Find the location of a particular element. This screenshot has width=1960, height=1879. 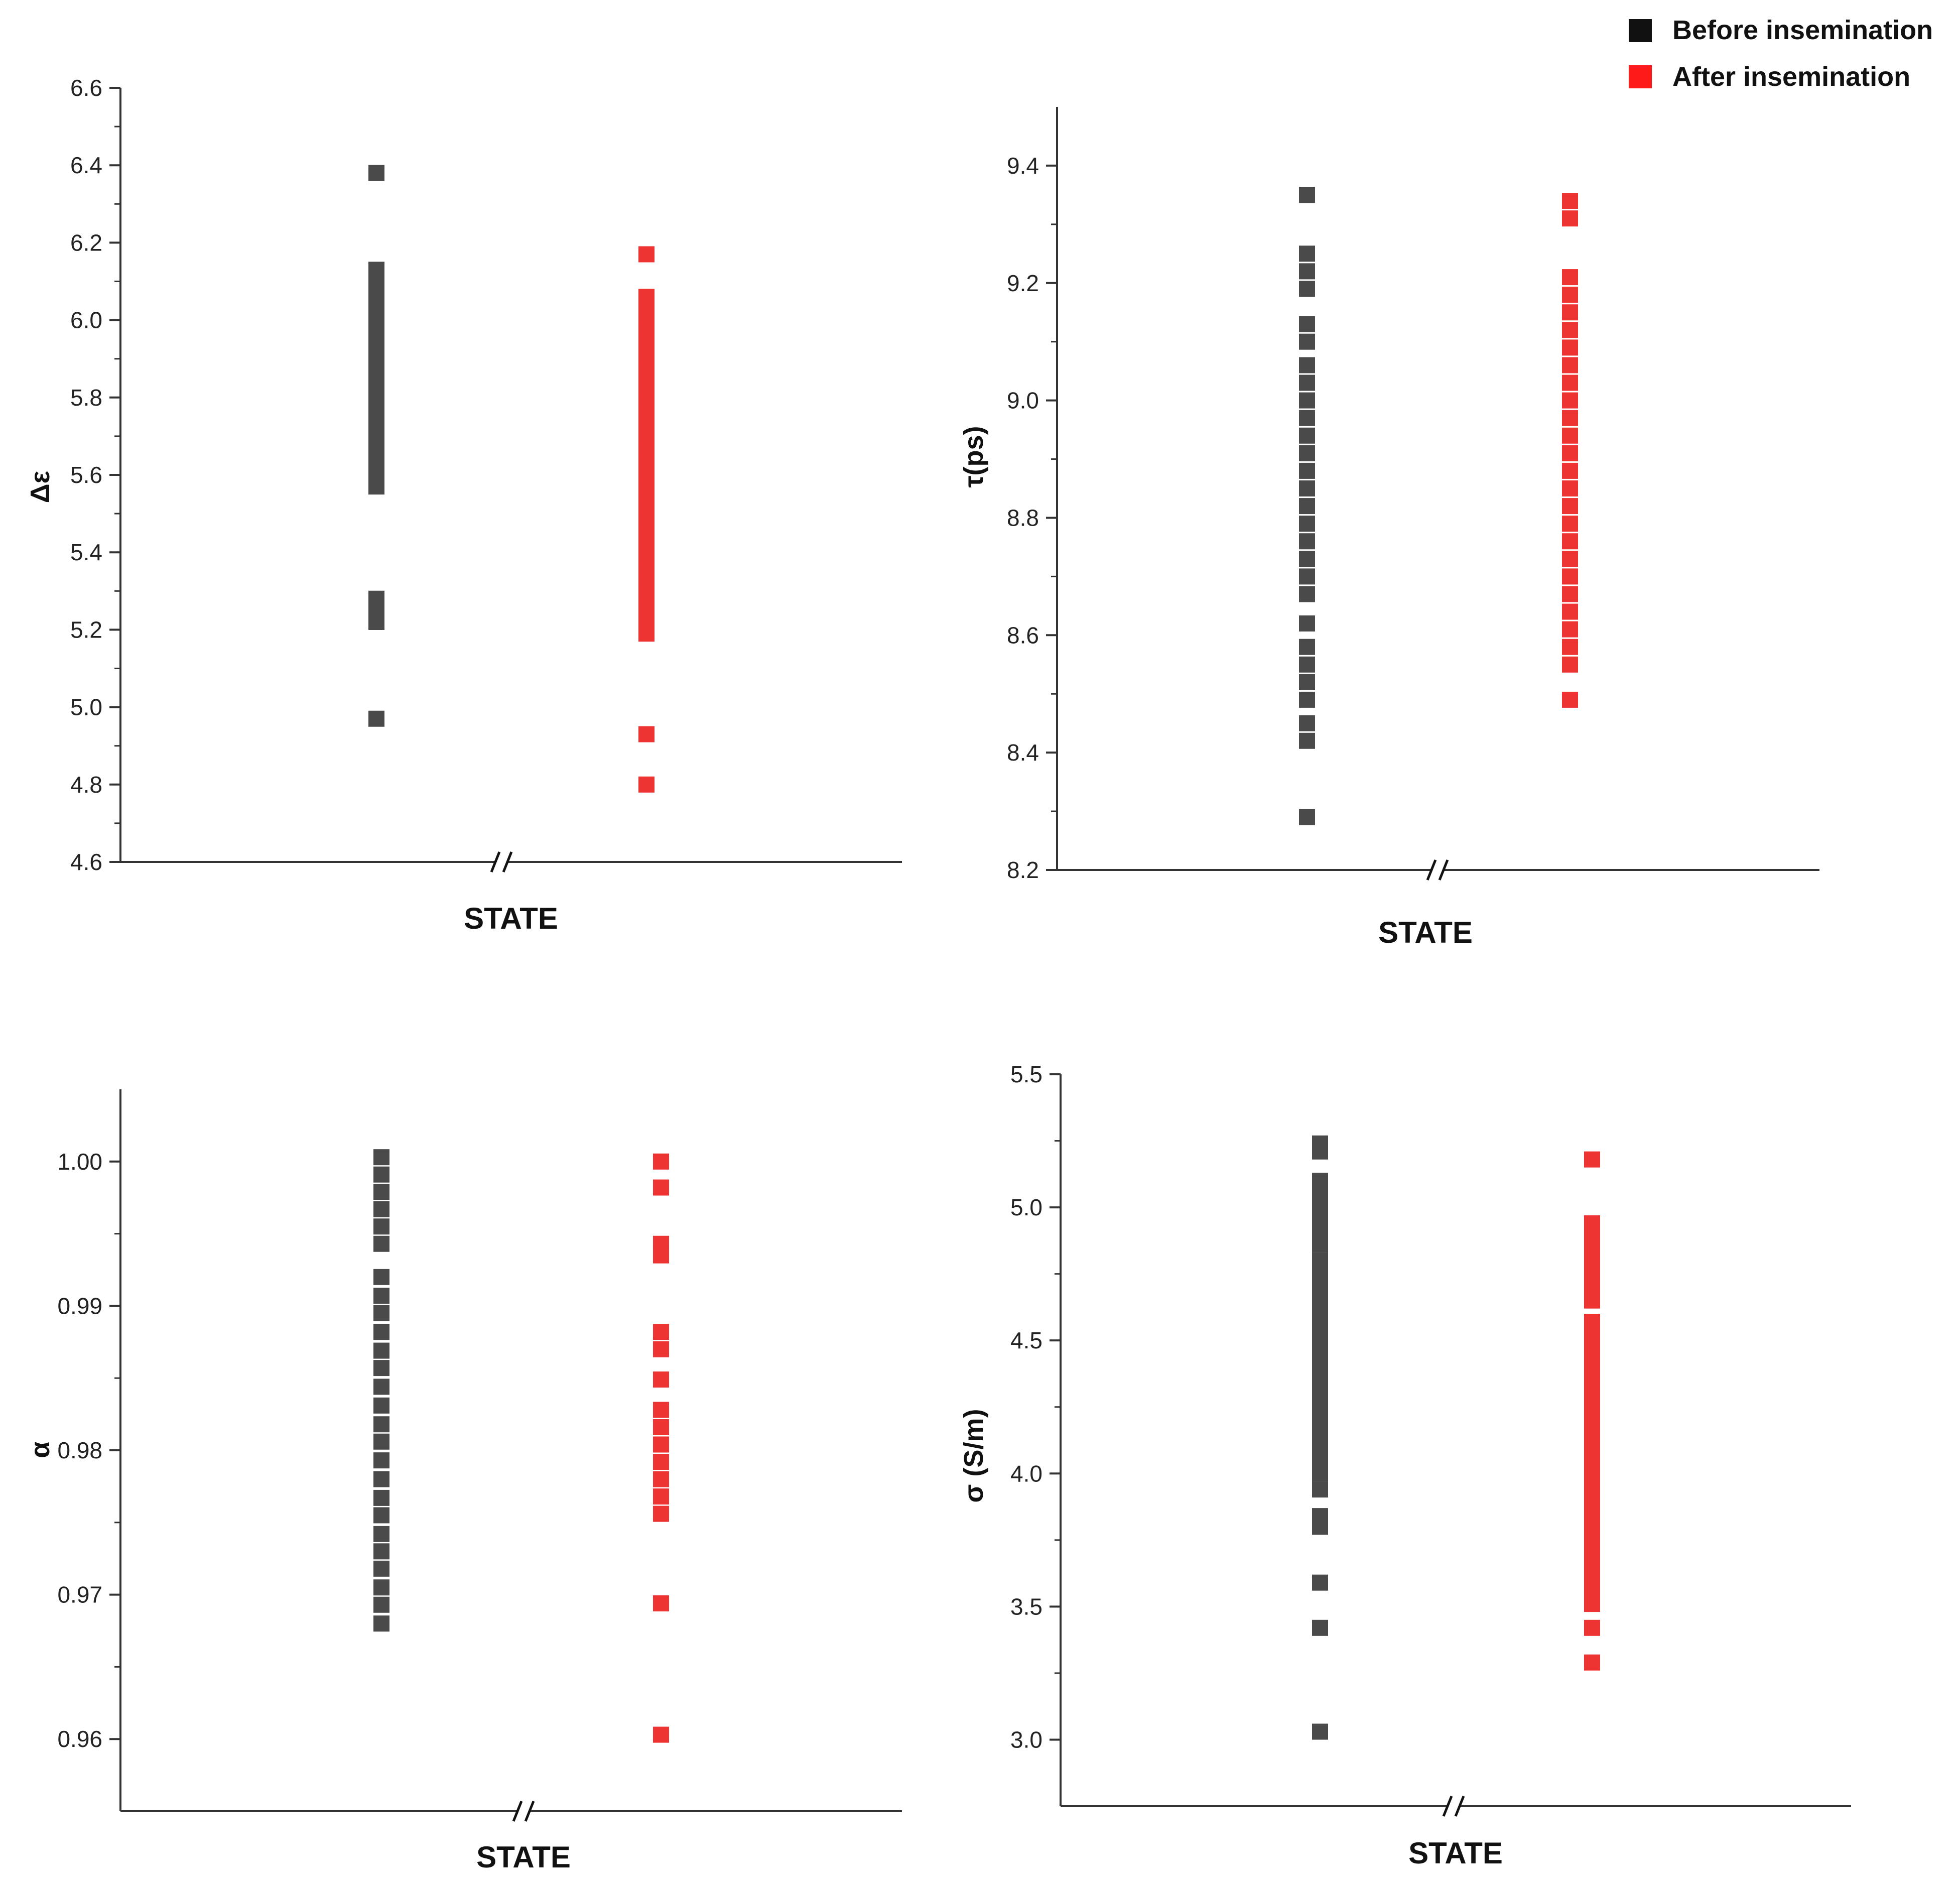

y-tick-label: 0.99 is located at coordinates (79, 1306).